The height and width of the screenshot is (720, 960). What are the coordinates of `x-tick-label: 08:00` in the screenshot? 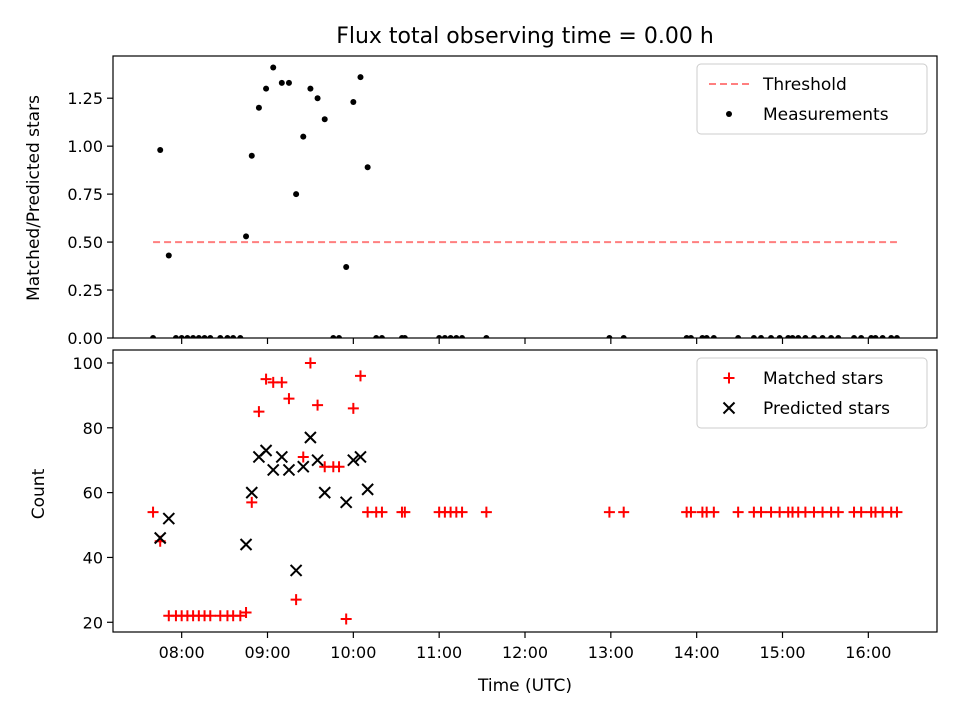 It's located at (182, 652).